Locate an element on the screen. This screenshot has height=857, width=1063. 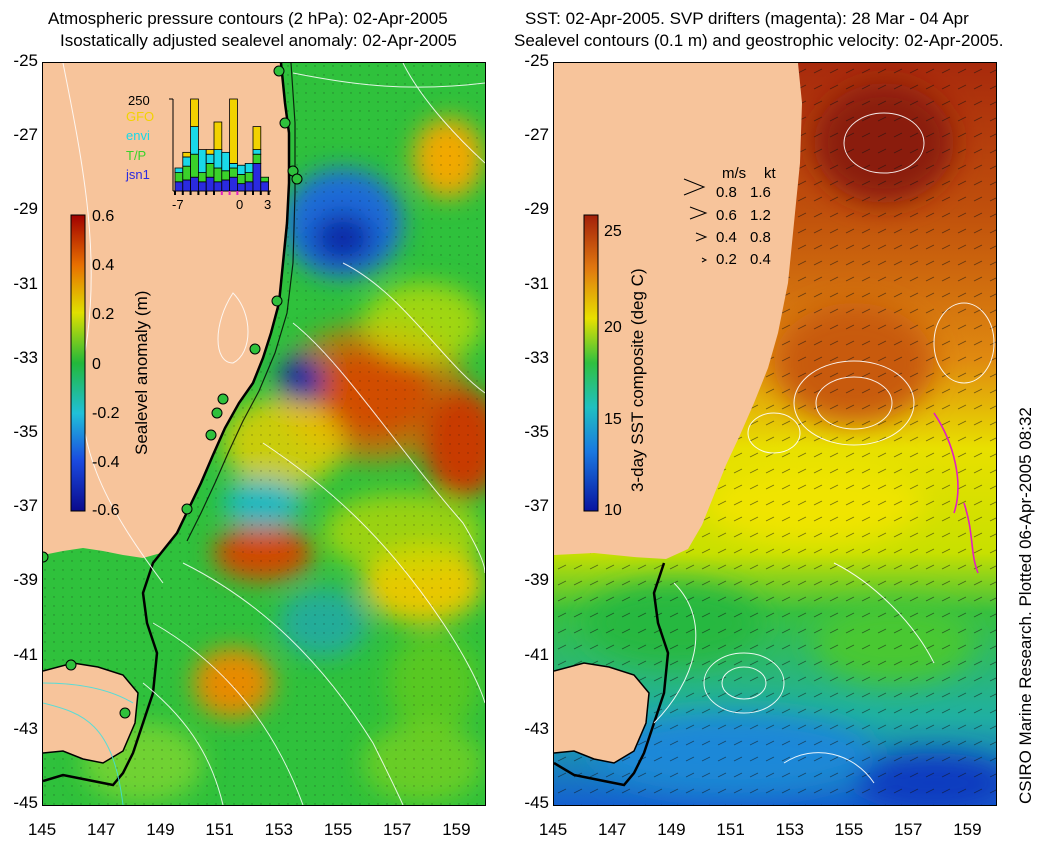
right-lat-tick: -45 is located at coordinates (536, 802).